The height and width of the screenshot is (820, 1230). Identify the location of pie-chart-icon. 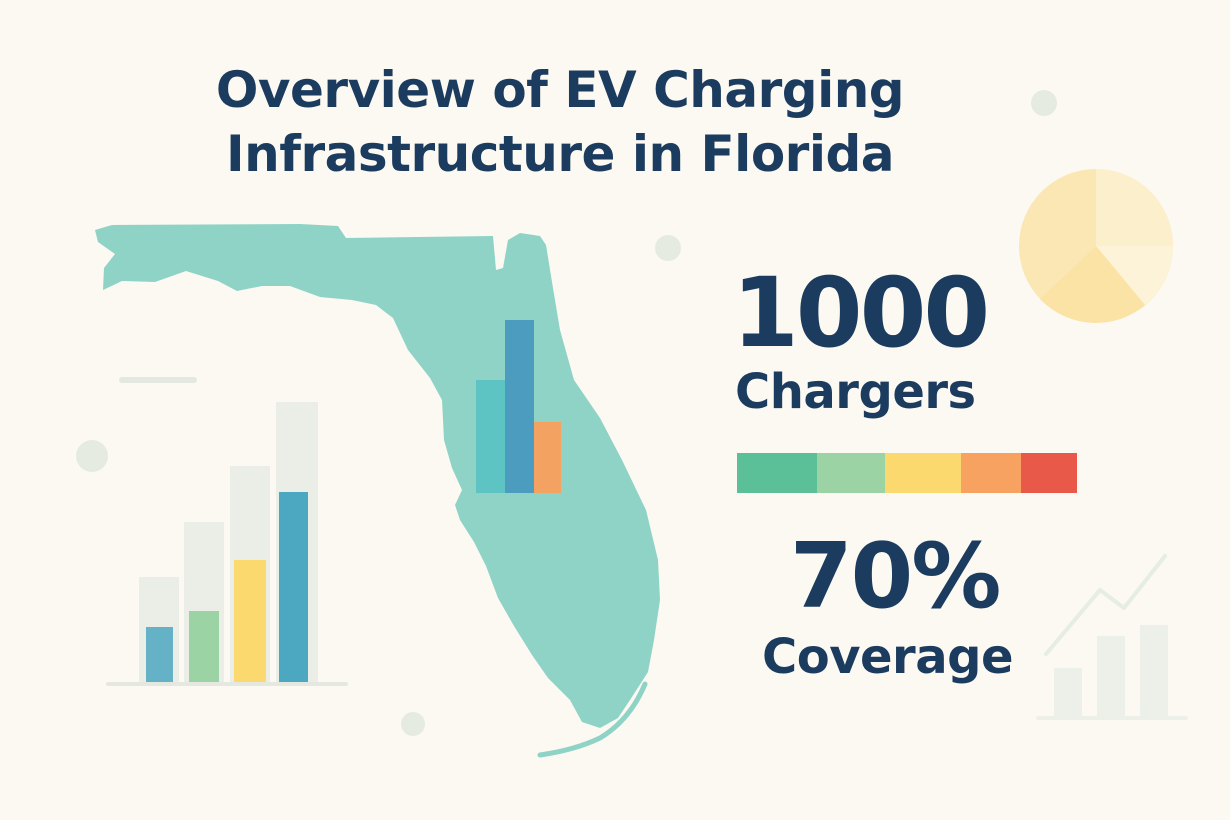
(1096, 246).